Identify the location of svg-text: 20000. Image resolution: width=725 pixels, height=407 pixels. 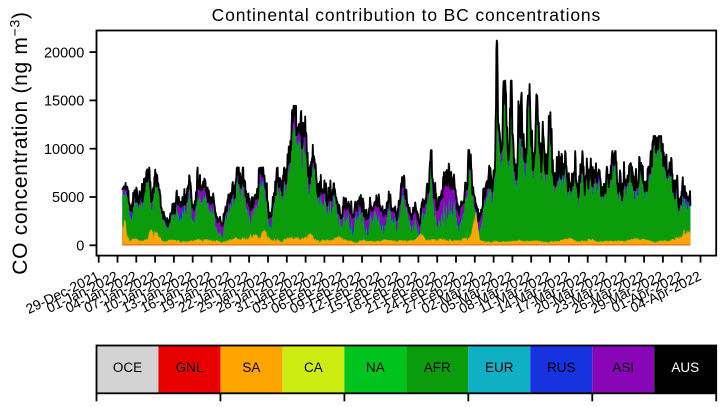
(64, 53).